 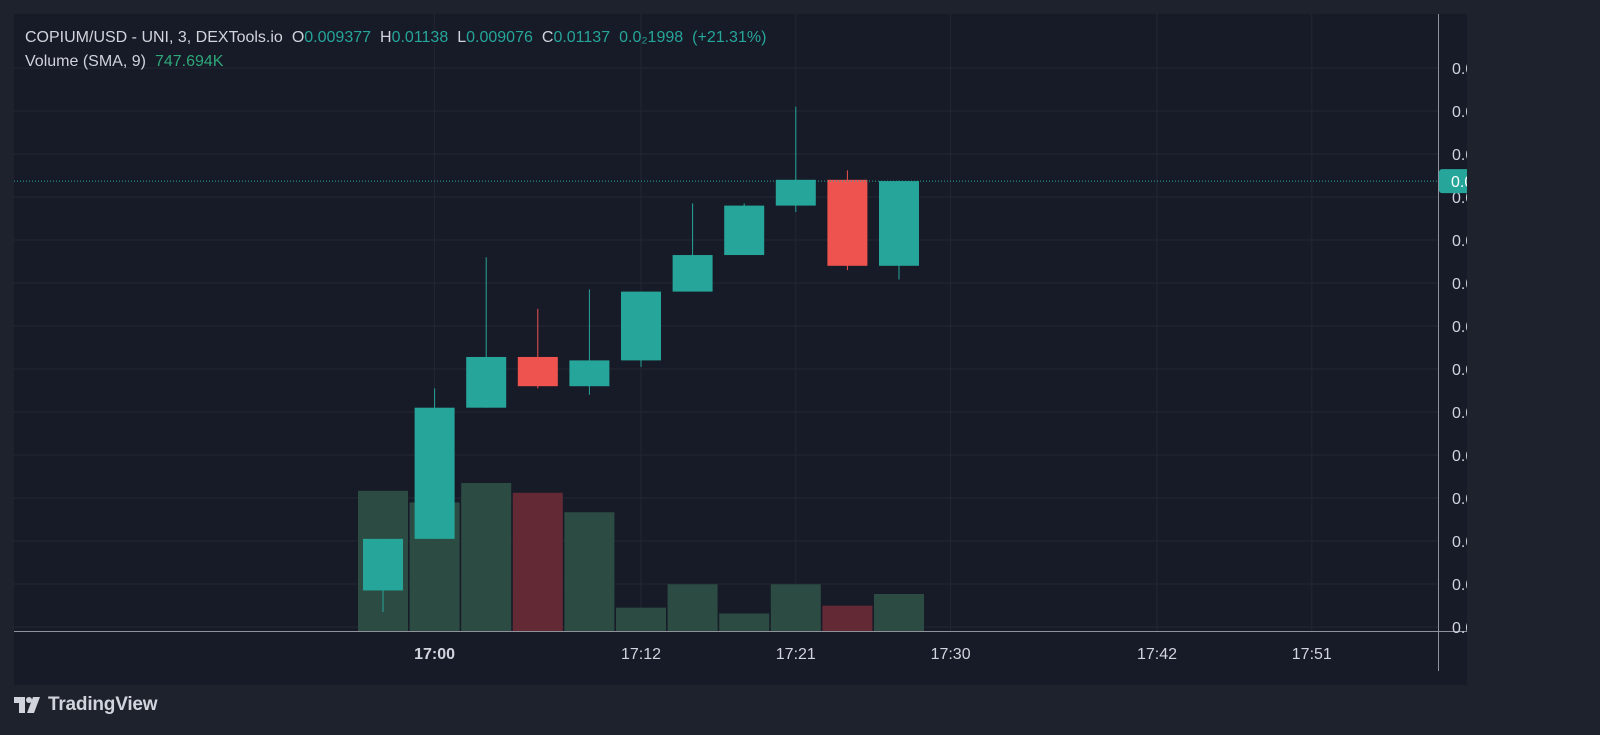 I want to click on y-tick-label: 0.01200, so click(x=1459, y=155).